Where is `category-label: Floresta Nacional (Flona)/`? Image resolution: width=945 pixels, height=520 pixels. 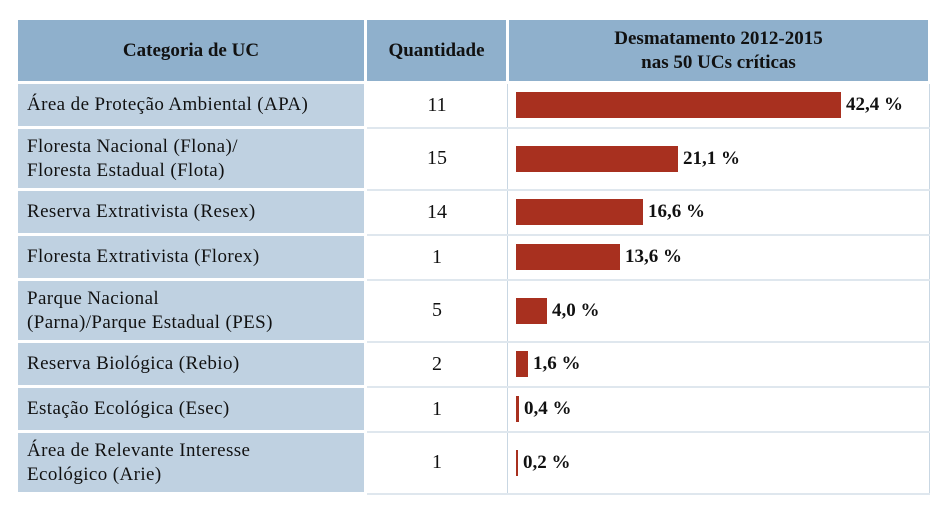
category-label: Floresta Nacional (Flona)/ is located at coordinates (132, 146).